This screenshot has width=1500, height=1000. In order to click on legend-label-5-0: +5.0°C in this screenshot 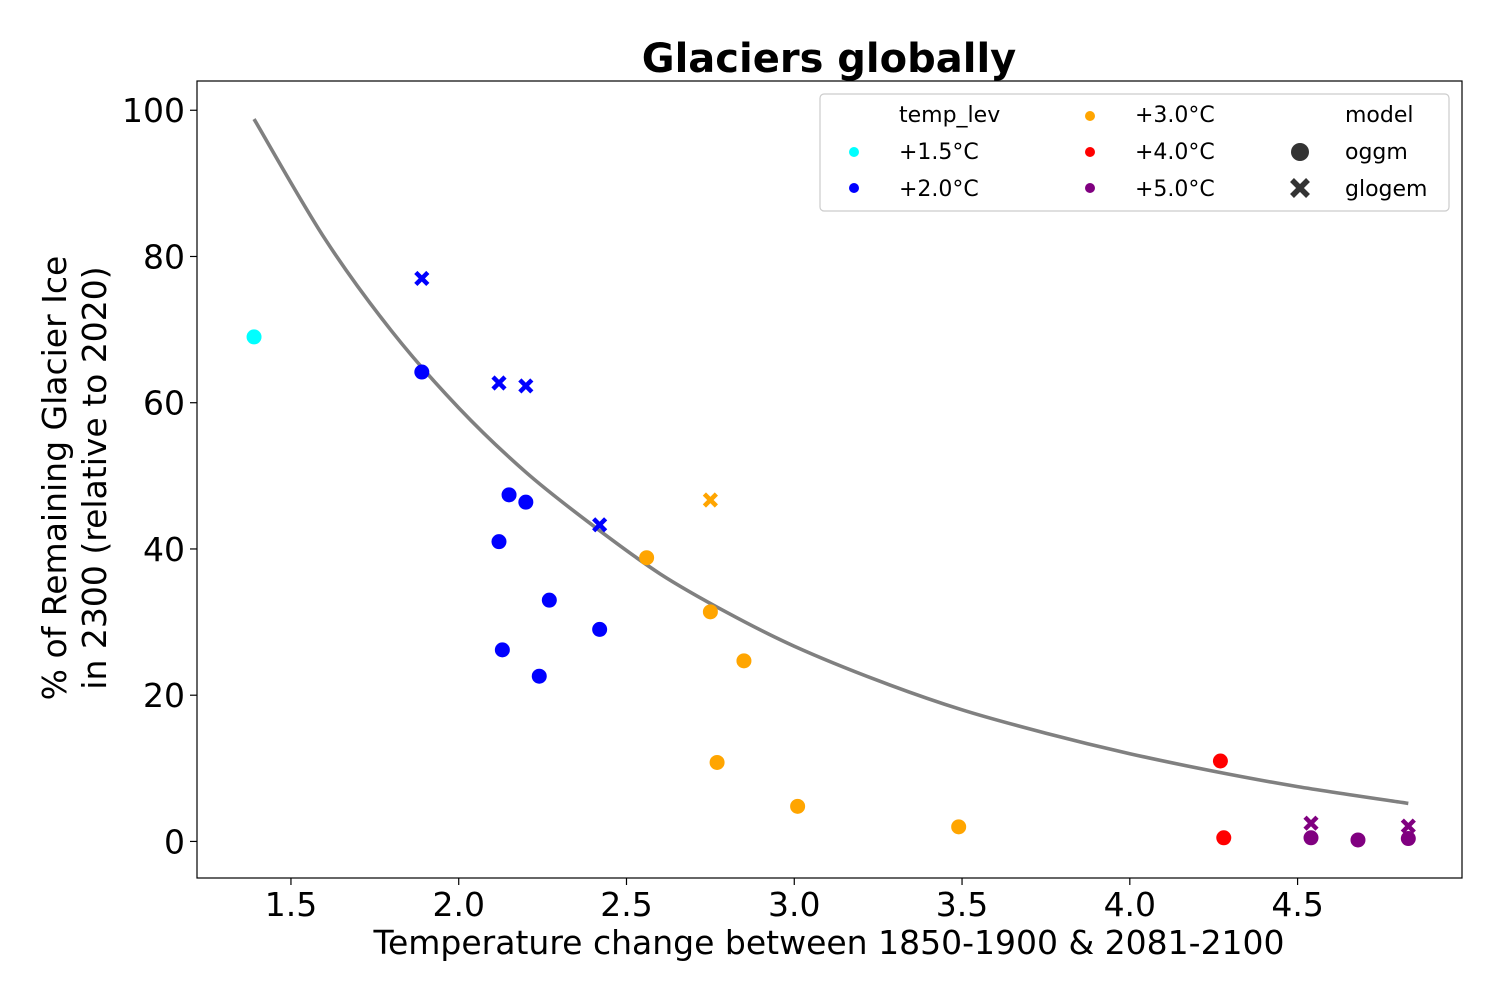, I will do `click(1175, 189)`.